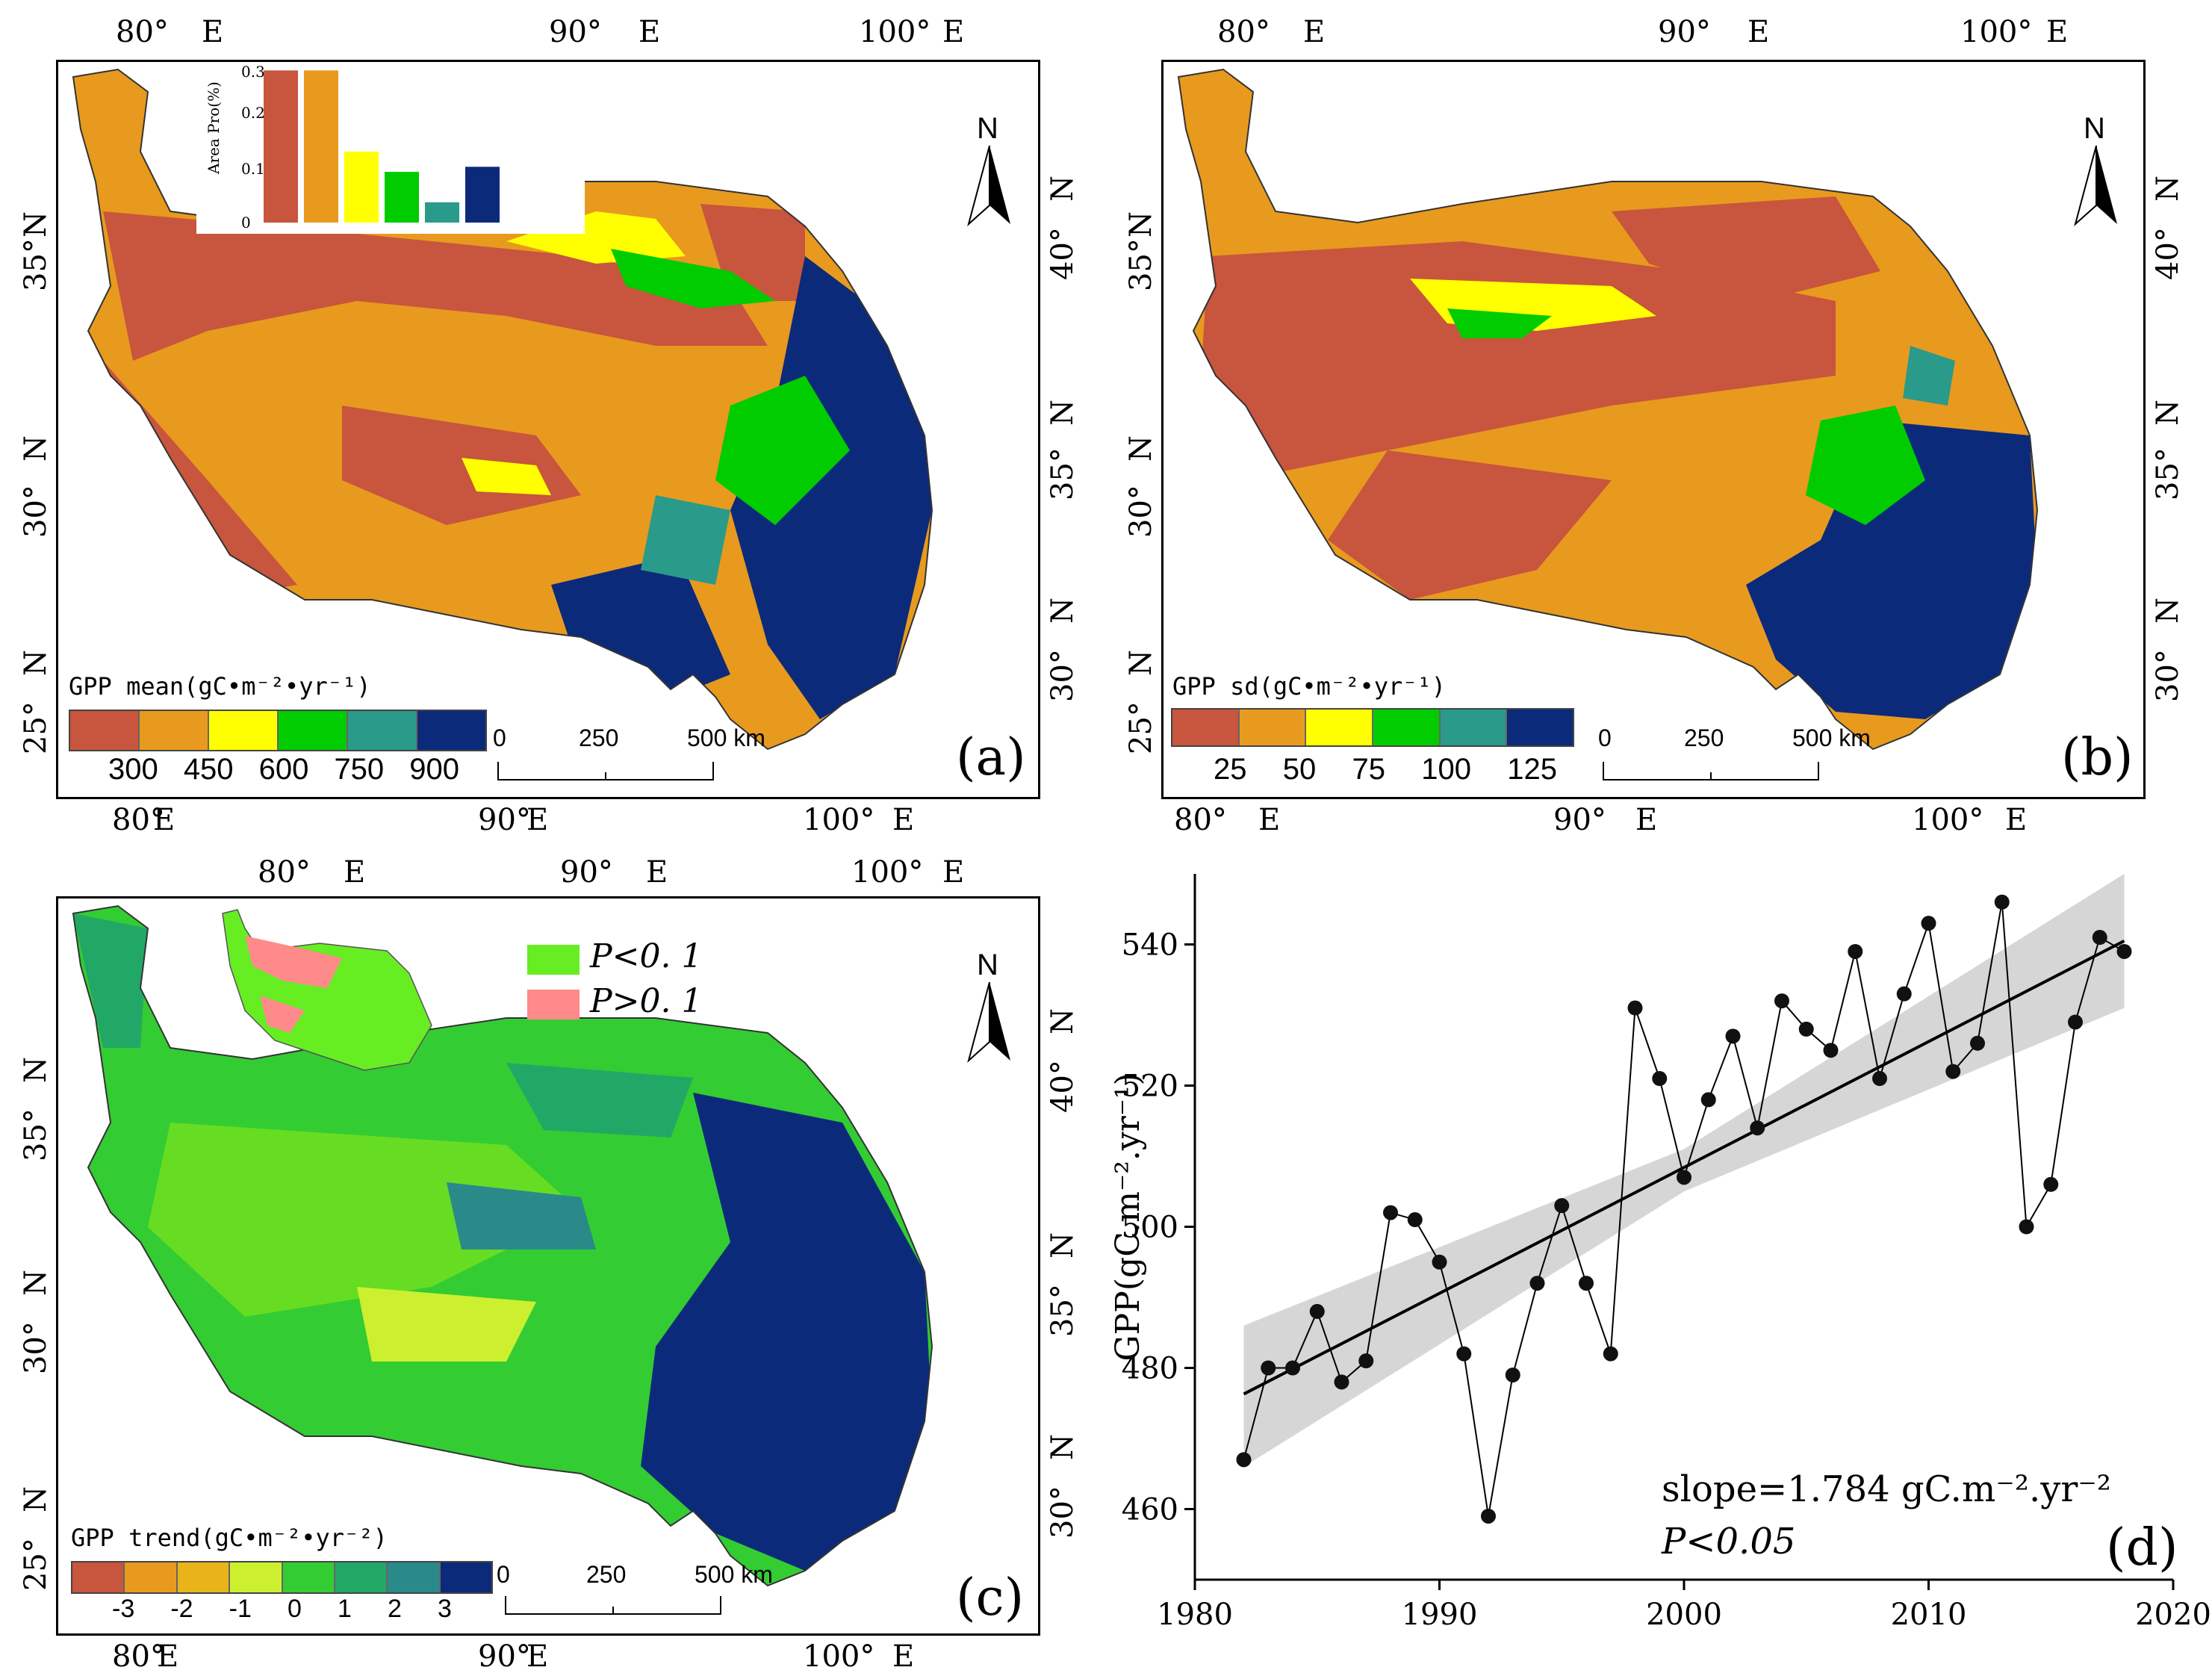 The width and height of the screenshot is (2212, 1679). What do you see at coordinates (253, 147) in the screenshot?
I see `inset-ticks: 0.3 0.2 0.1 0` at bounding box center [253, 147].